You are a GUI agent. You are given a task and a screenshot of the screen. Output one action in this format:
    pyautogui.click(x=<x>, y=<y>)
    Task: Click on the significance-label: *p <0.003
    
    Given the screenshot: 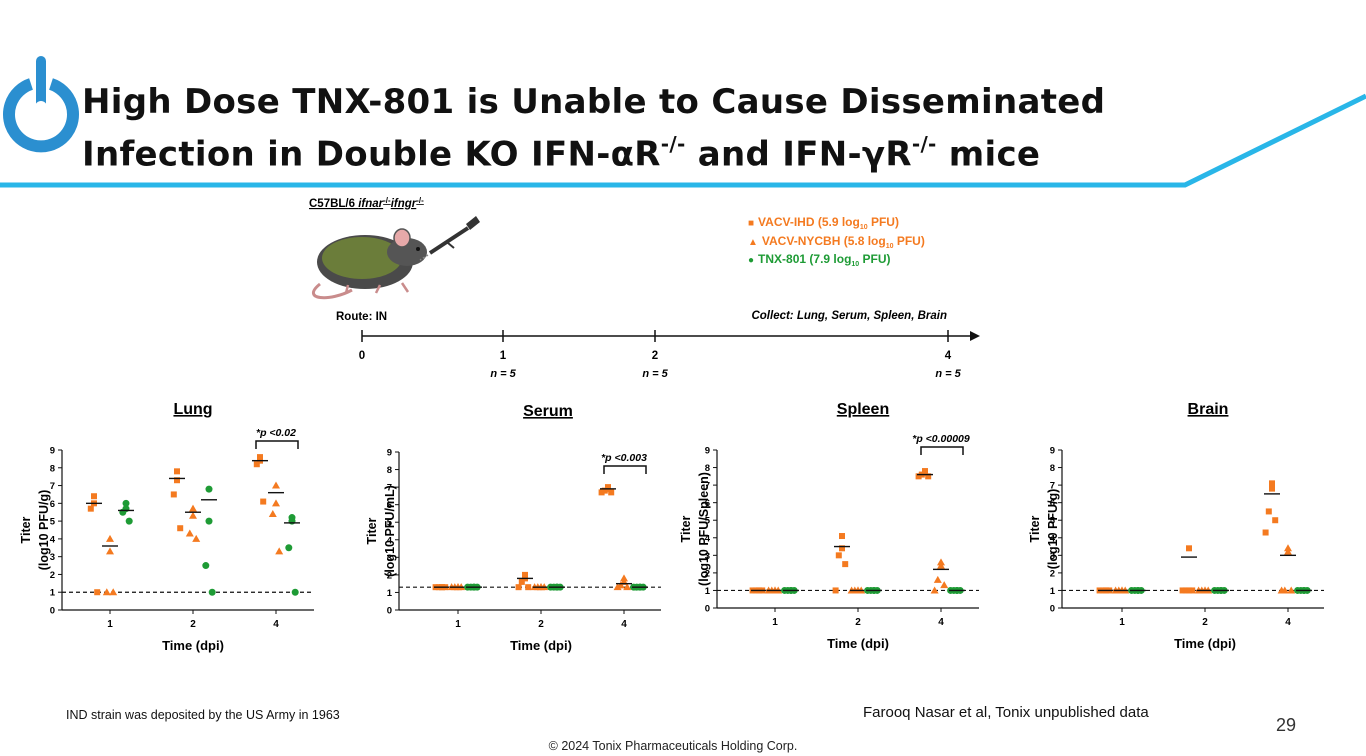 What is the action you would take?
    pyautogui.click(x=624, y=458)
    